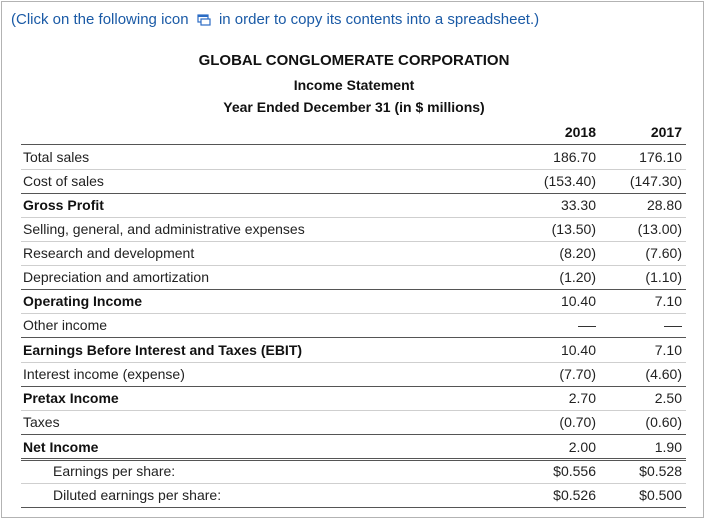 The width and height of the screenshot is (718, 526). Describe the element at coordinates (63, 205) in the screenshot. I see `row-label: Gross Profit` at that location.